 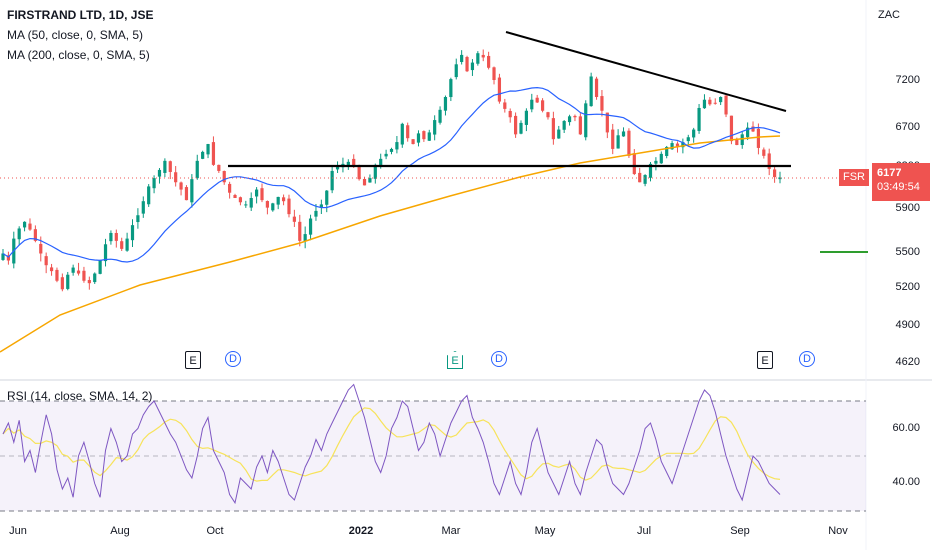 What do you see at coordinates (898, 187) in the screenshot?
I see `bar-countdown: 03:49:54` at bounding box center [898, 187].